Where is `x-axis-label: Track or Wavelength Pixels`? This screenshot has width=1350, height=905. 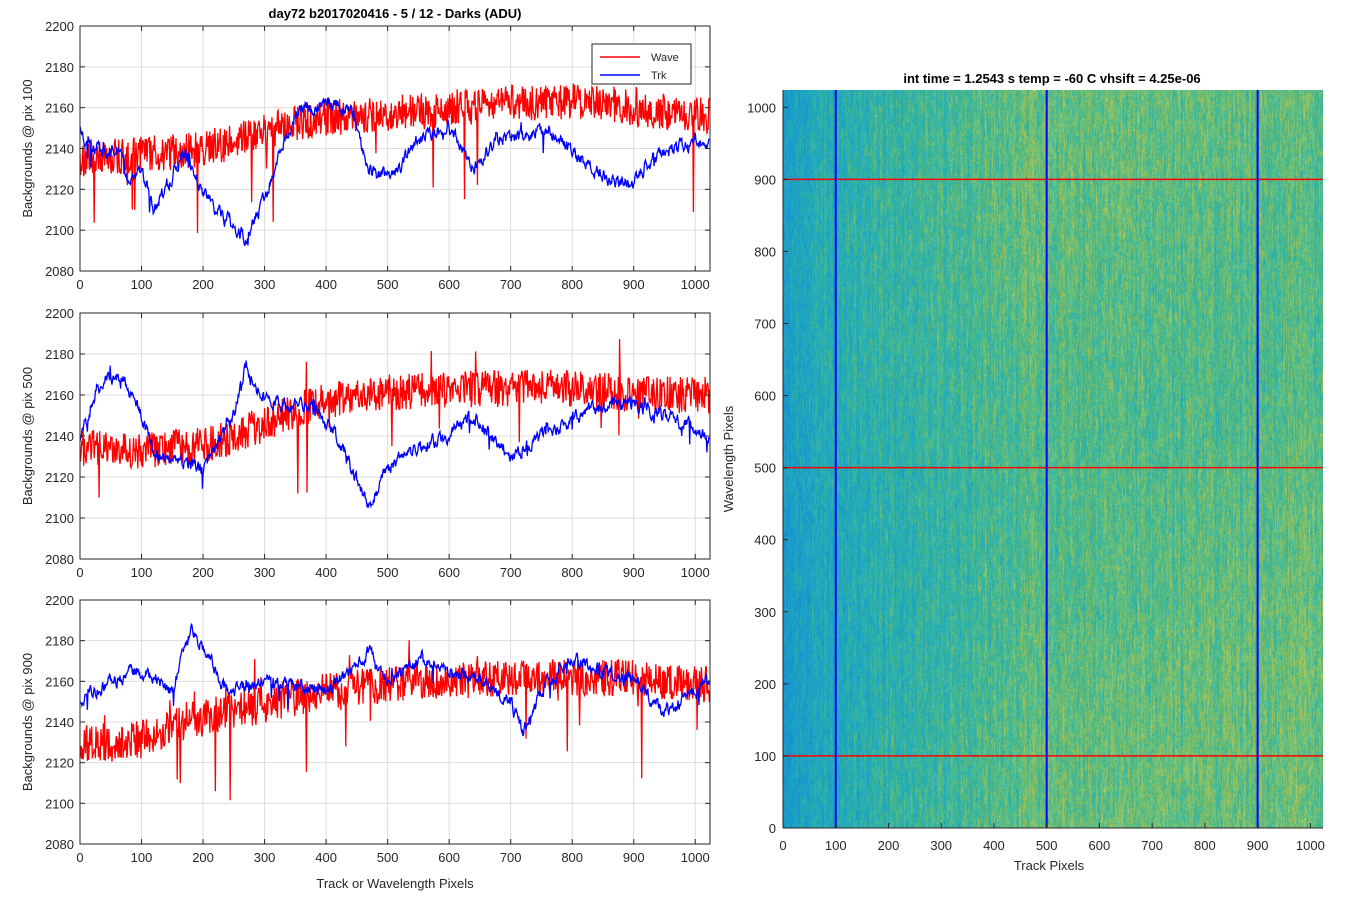
x-axis-label: Track or Wavelength Pixels is located at coordinates (395, 883).